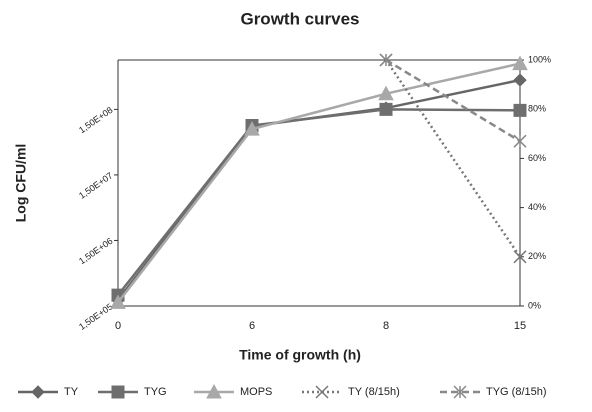 Image resolution: width=592 pixels, height=412 pixels. Describe the element at coordinates (118, 326) in the screenshot. I see `x-tick-label: 0` at that location.